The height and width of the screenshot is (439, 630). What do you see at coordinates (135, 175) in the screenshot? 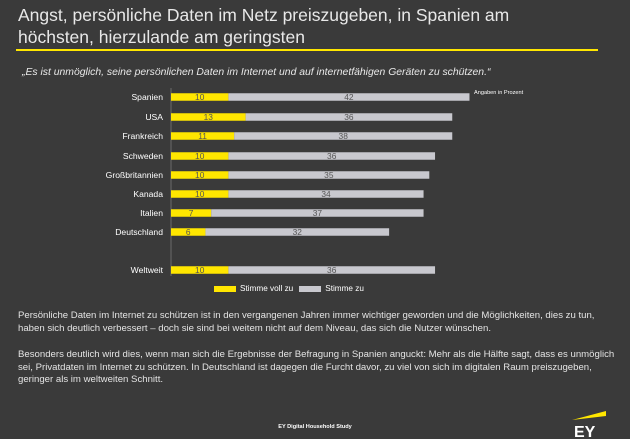
I see `category-label: Großbritannien` at bounding box center [135, 175].